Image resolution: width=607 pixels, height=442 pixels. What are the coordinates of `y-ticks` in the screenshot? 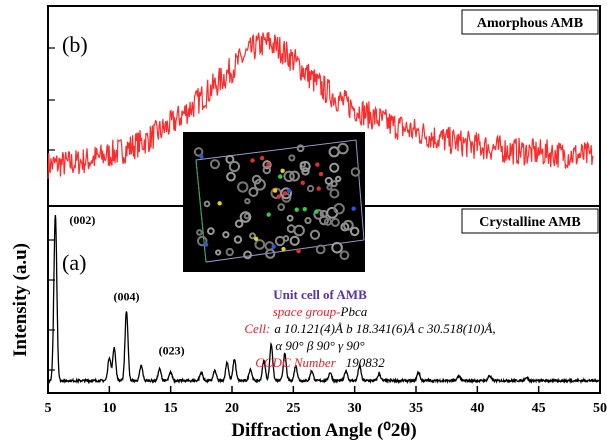 It's located at (51, 209).